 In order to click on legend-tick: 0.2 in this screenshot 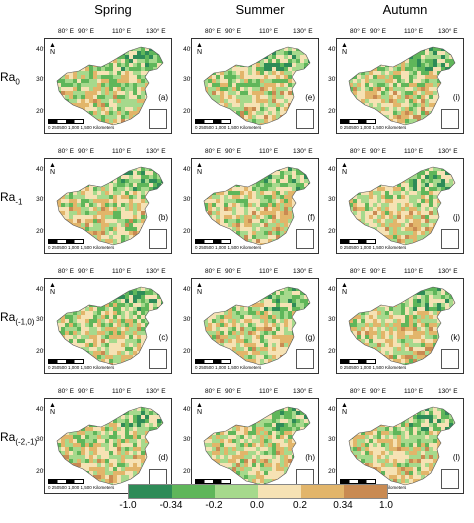, I will do `click(300, 505)`.